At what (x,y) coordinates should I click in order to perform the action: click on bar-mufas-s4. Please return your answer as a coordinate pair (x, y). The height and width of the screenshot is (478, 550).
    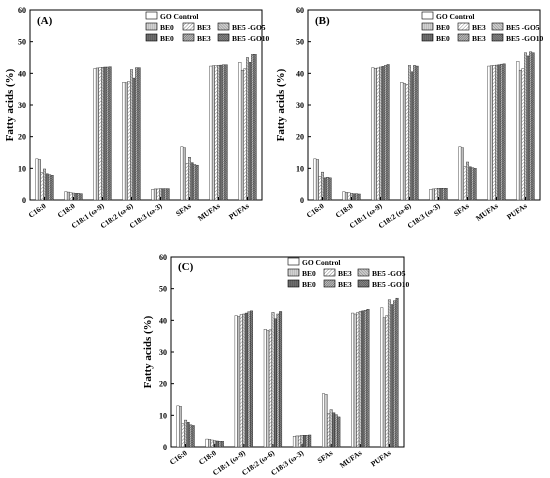
    Looking at the image, I should click on (363, 379).